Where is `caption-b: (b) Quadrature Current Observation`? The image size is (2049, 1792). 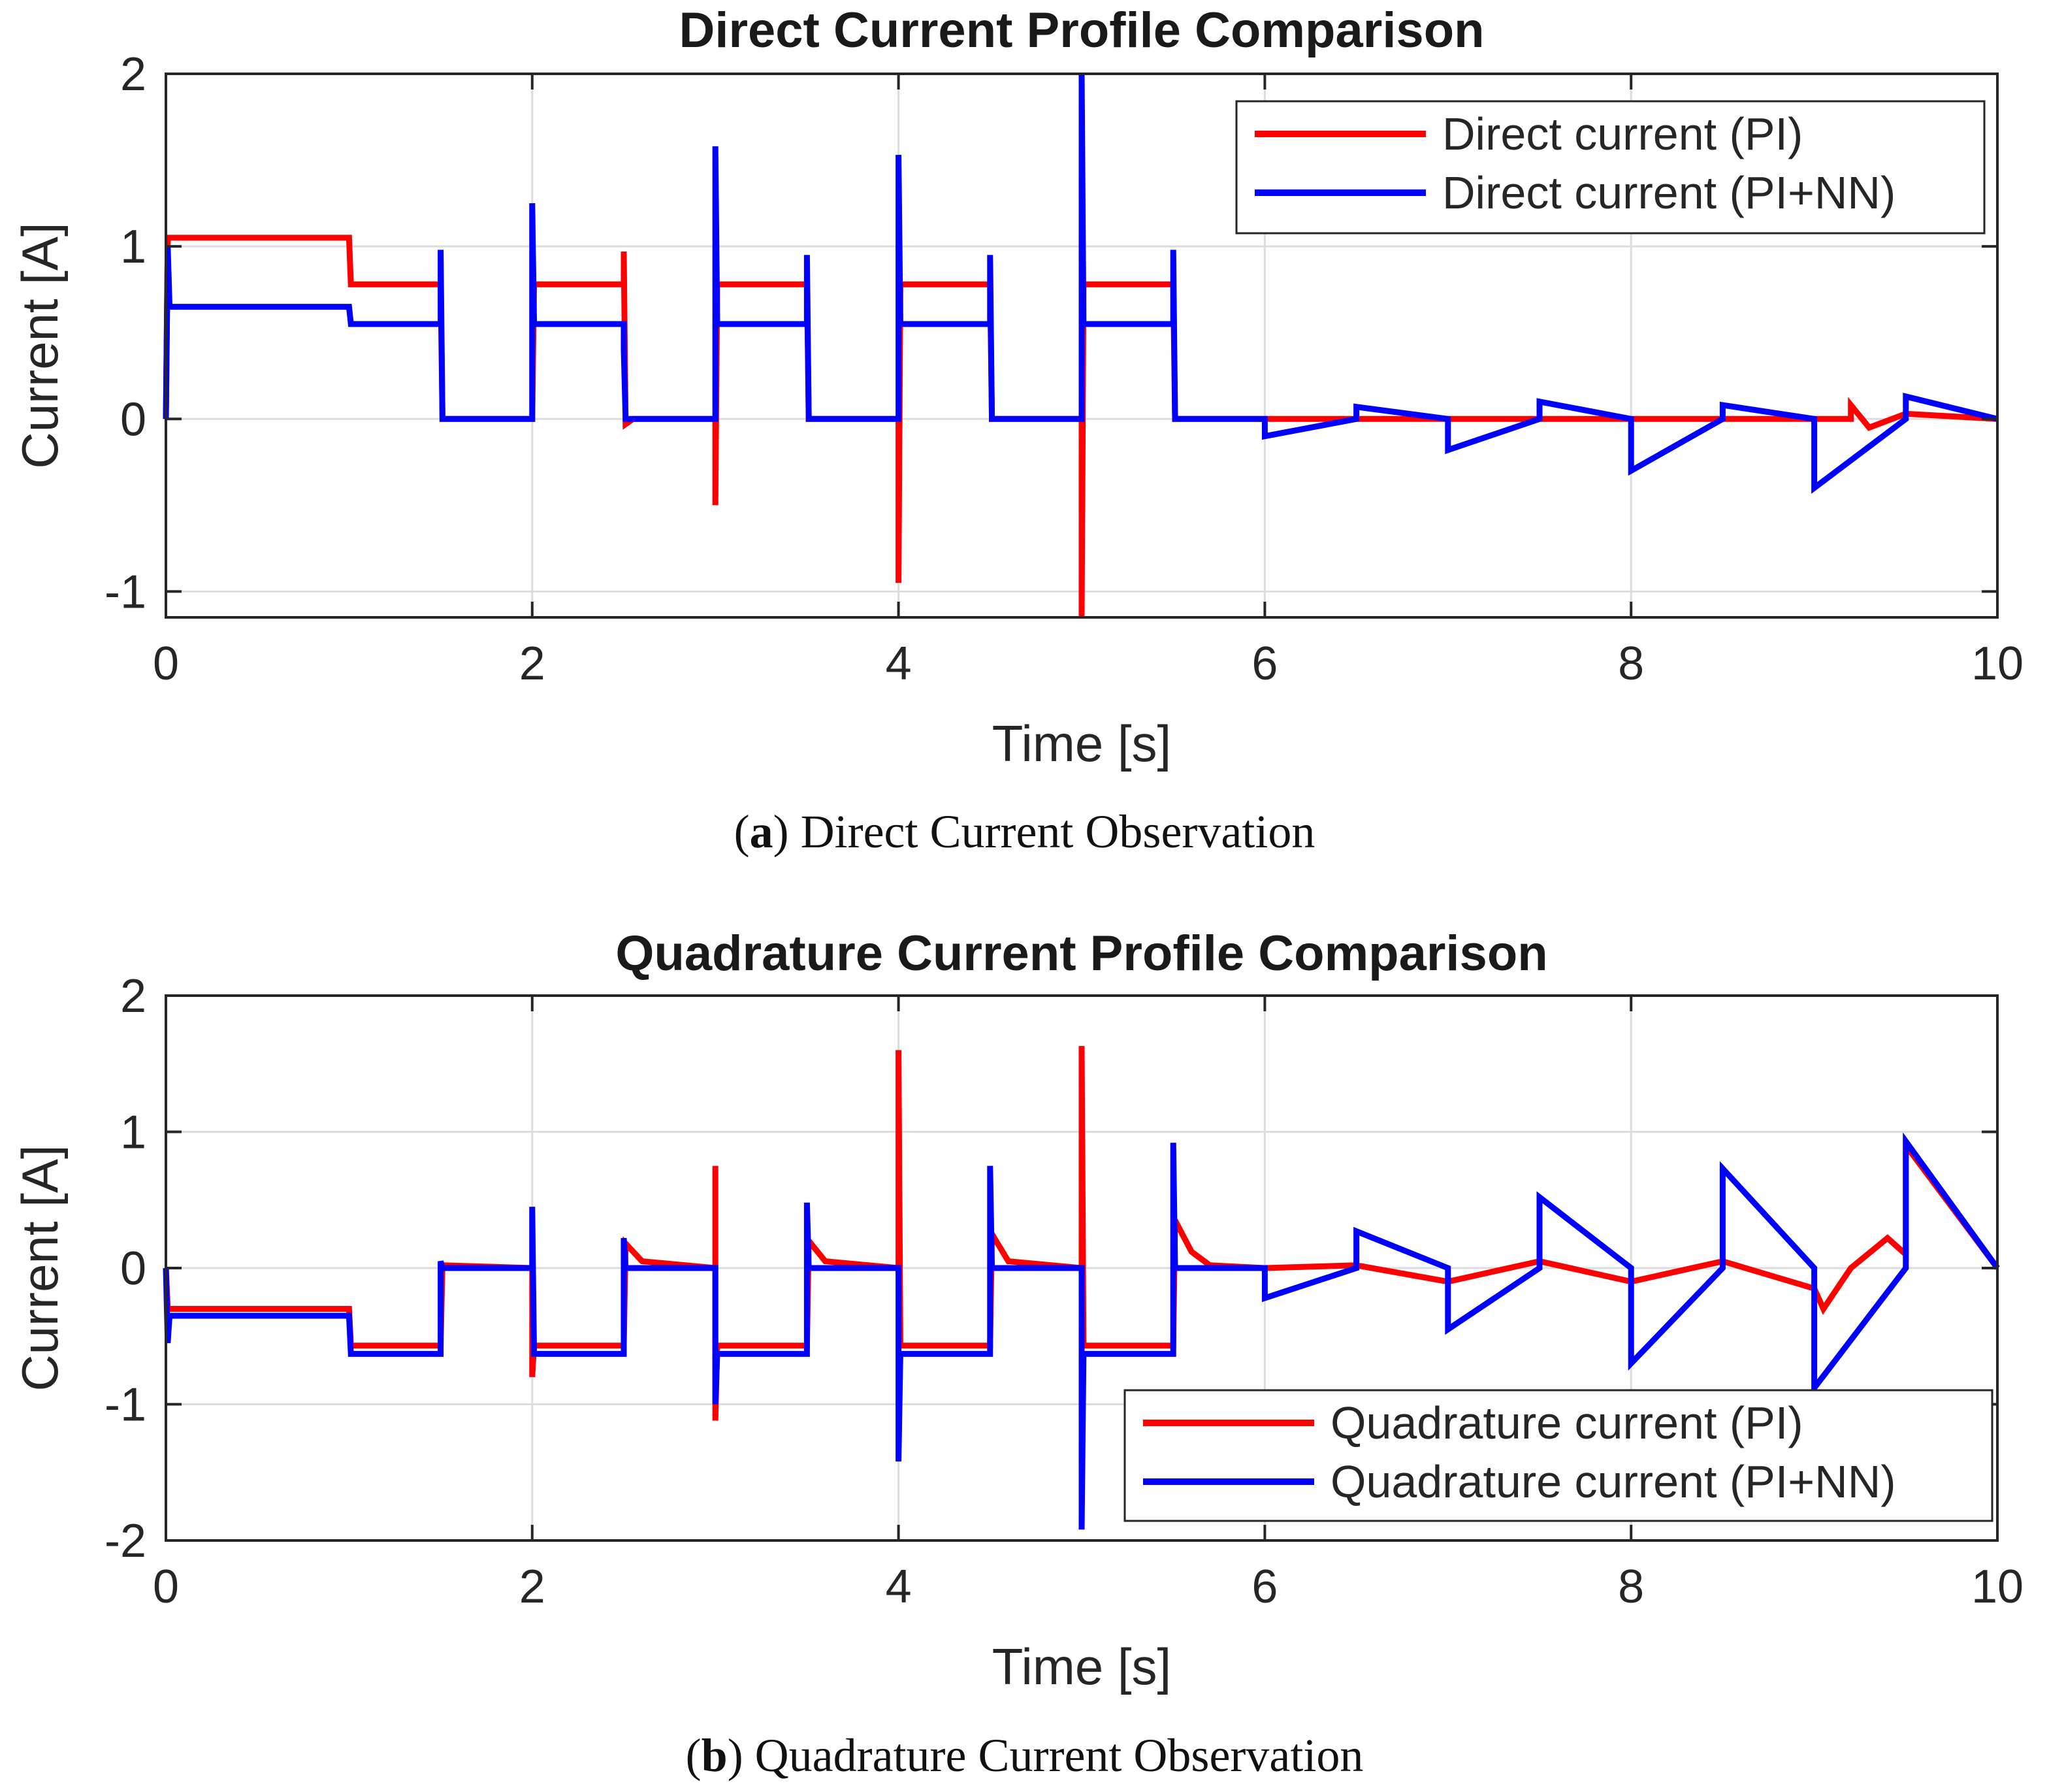 caption-b: (b) Quadrature Current Observation is located at coordinates (1024, 1756).